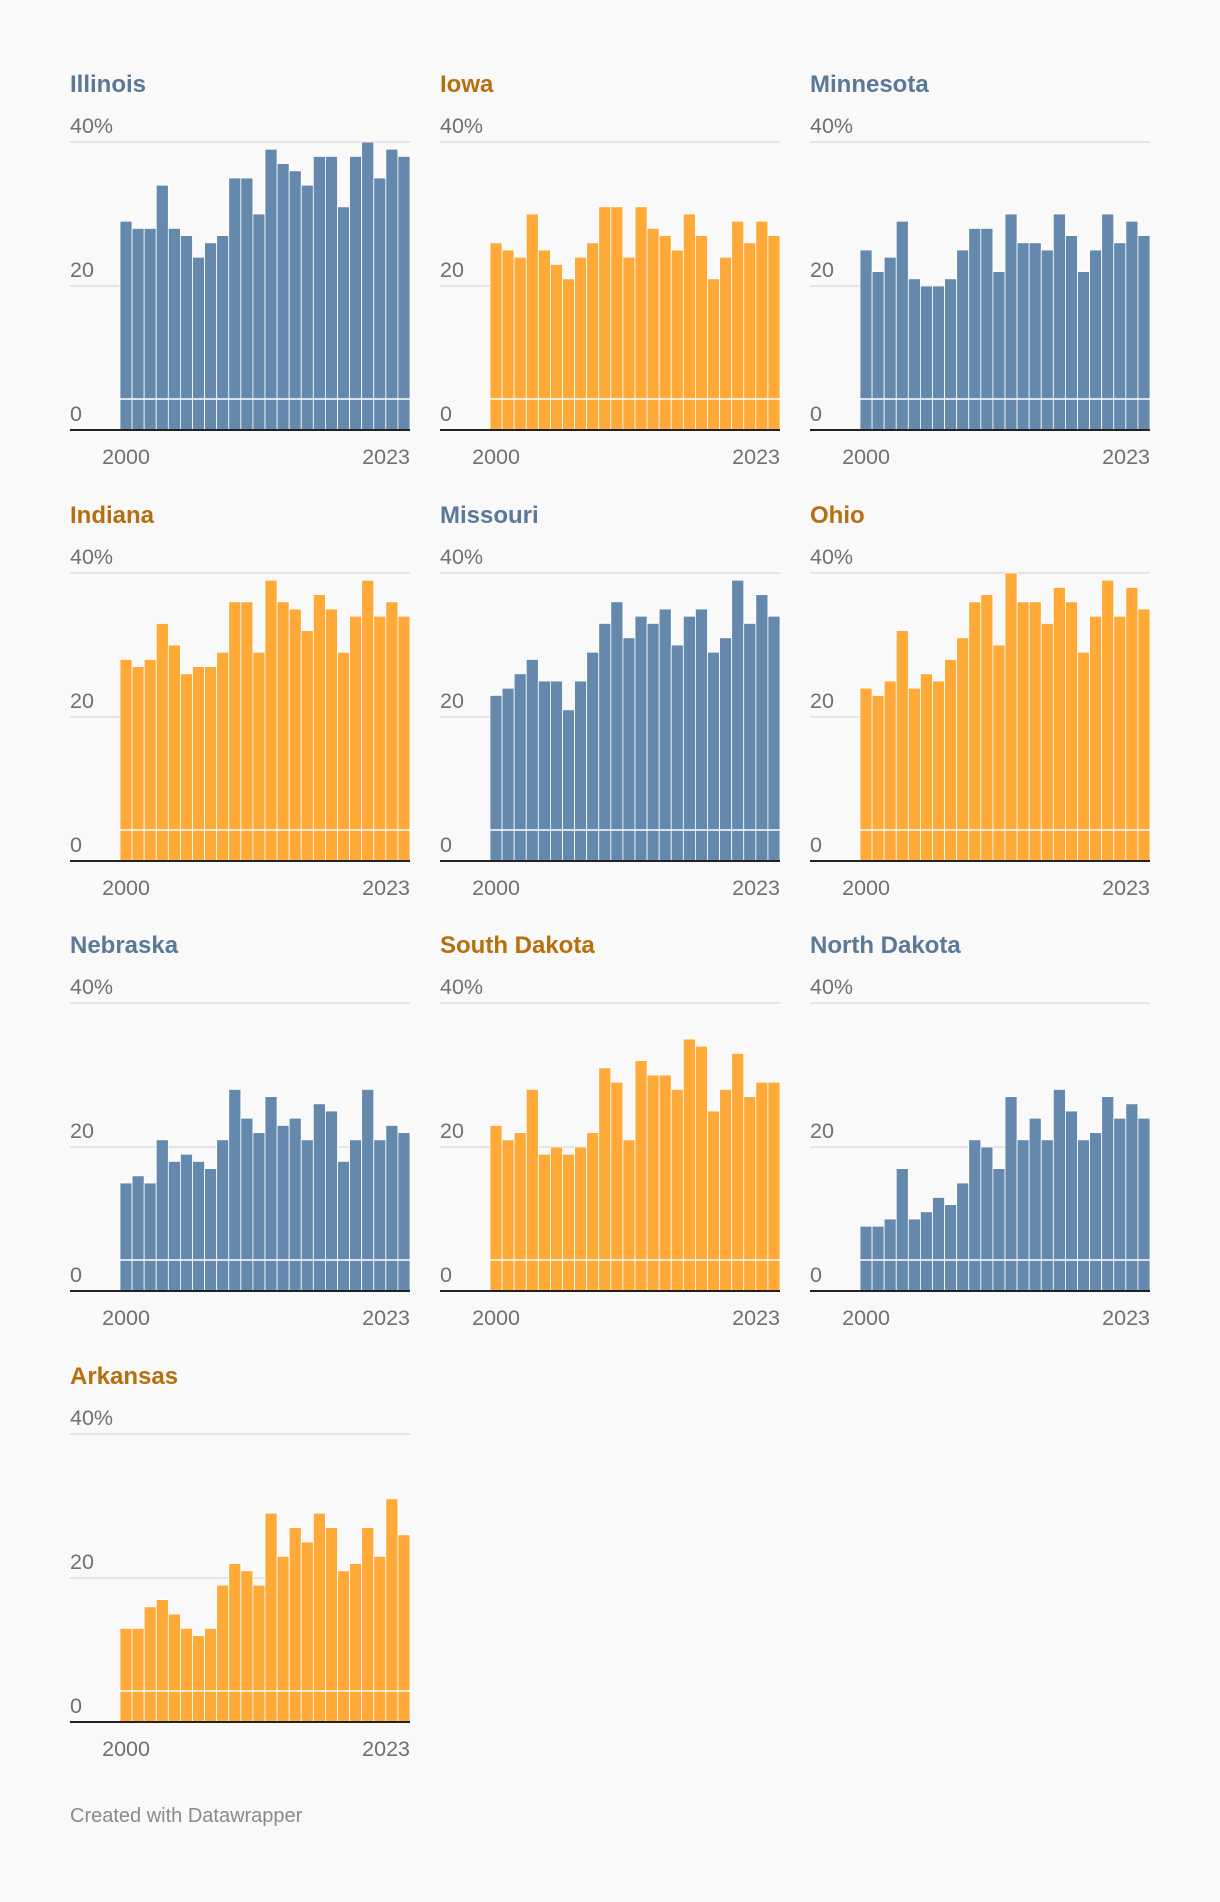 Image resolution: width=1220 pixels, height=1902 pixels. What do you see at coordinates (615, 1151) in the screenshot?
I see `chart-panel-7: South Dakota 40% 20 0 2000 2023` at bounding box center [615, 1151].